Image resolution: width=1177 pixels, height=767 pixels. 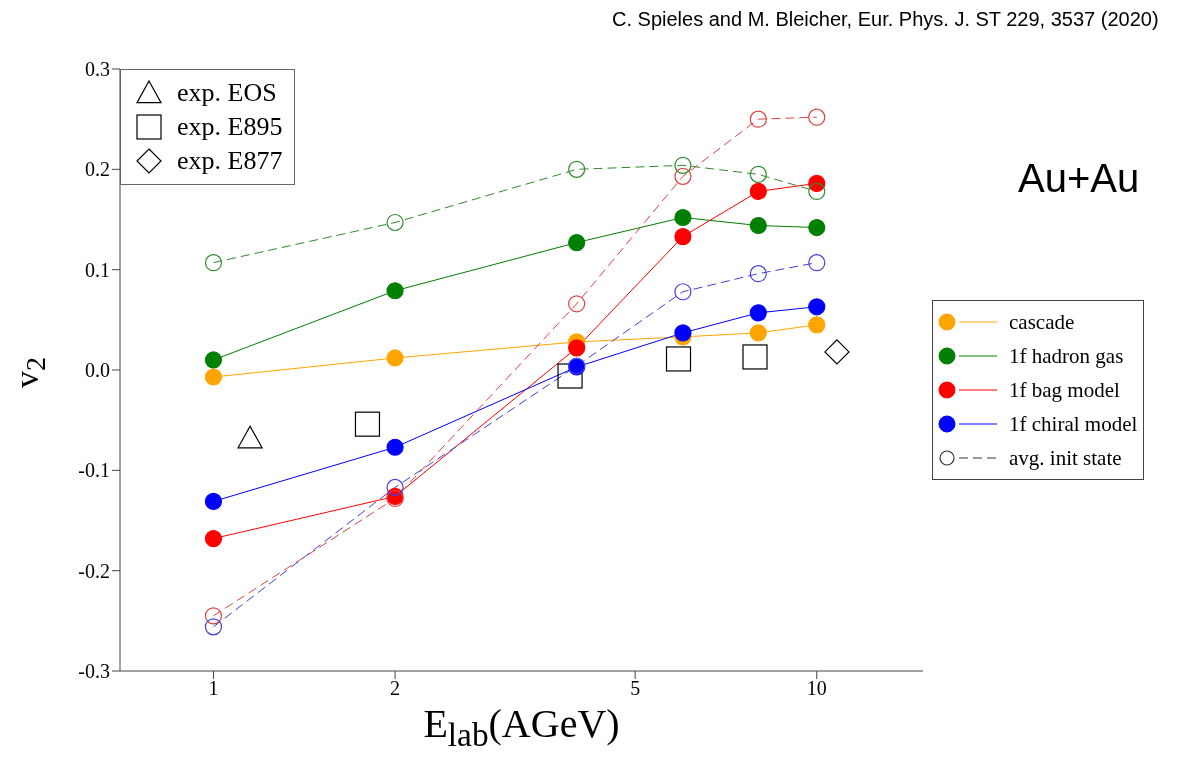 What do you see at coordinates (635, 688) in the screenshot?
I see `x-tick-label: 5` at bounding box center [635, 688].